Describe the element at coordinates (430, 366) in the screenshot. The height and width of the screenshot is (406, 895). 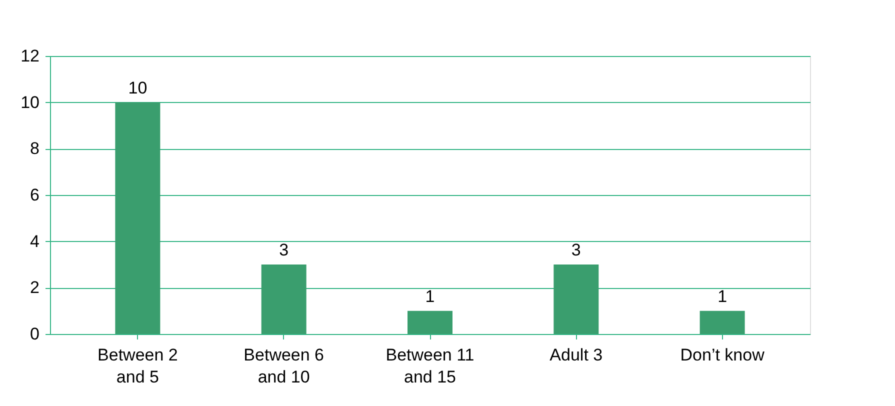
I see `x-tick-label: Between 11 and 15` at that location.